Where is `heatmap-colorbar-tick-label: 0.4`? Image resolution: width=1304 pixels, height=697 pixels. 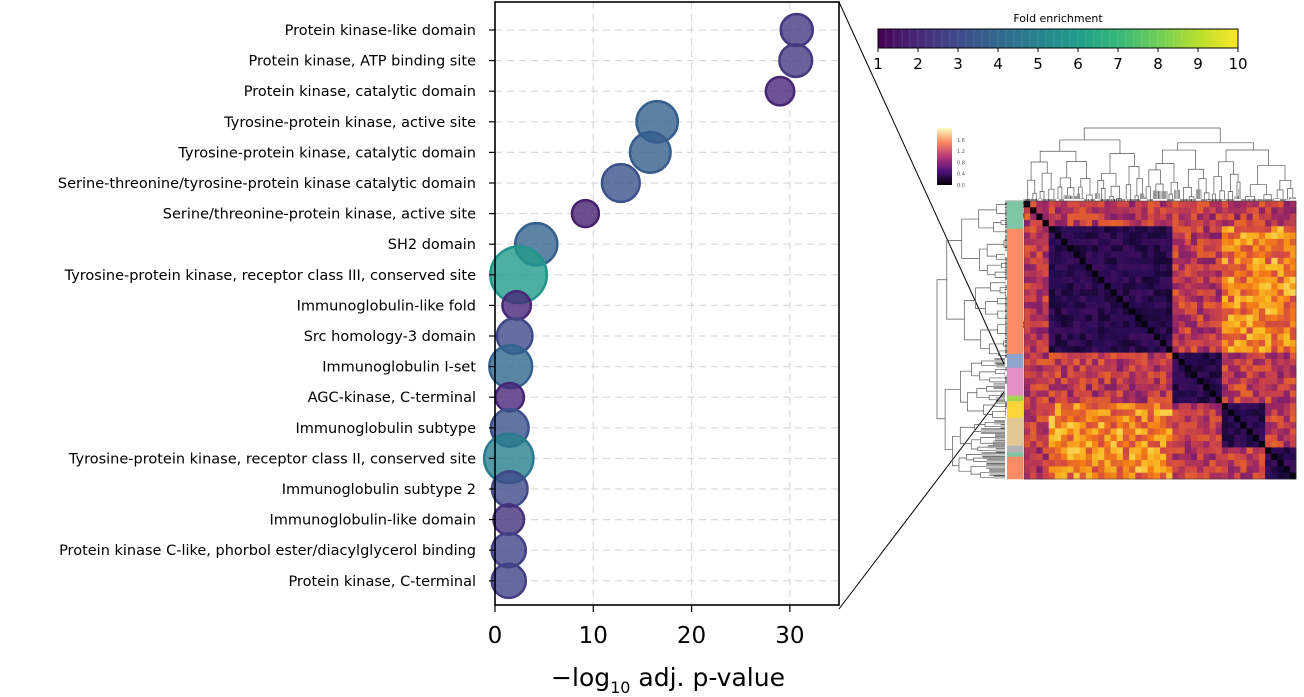 heatmap-colorbar-tick-label: 0.4 is located at coordinates (961, 175).